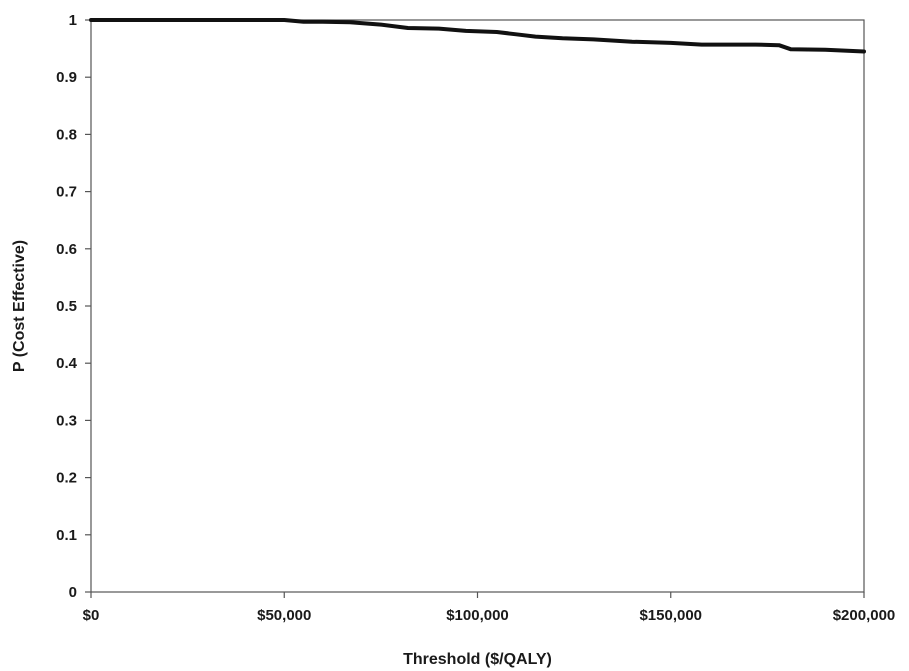 This screenshot has width=909, height=671. Describe the element at coordinates (66, 134) in the screenshot. I see `y-tick-label: 0.8` at that location.